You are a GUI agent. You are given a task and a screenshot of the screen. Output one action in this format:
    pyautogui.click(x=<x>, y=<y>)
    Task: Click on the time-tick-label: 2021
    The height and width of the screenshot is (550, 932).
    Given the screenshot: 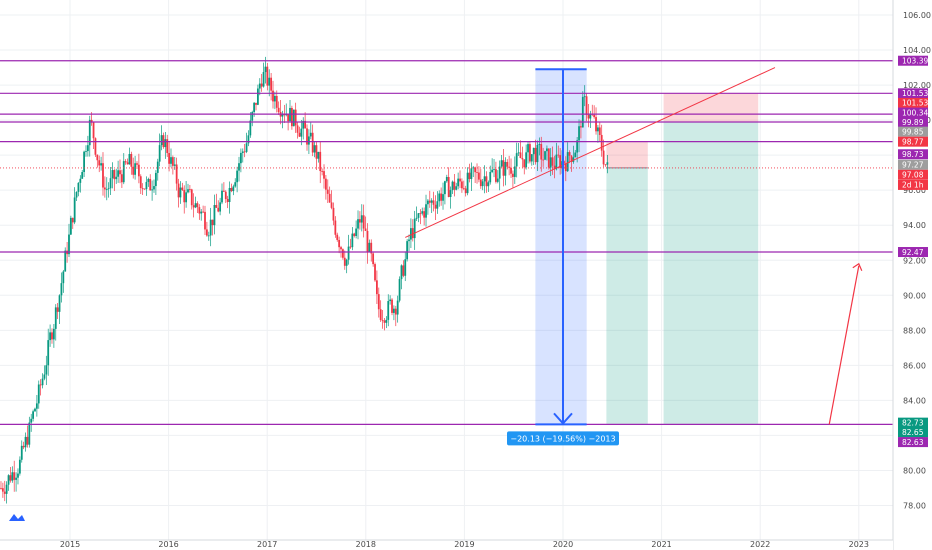 What is the action you would take?
    pyautogui.click(x=661, y=544)
    